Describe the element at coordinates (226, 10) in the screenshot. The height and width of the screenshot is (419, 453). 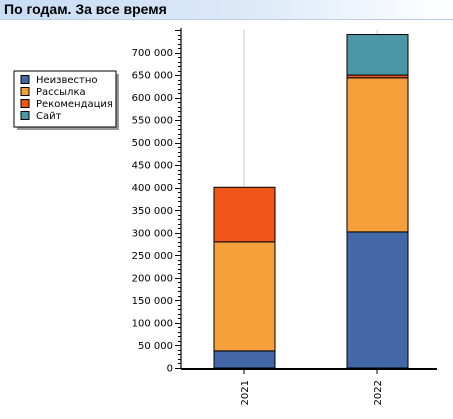
I see `report-header: По годам. За все время` at that location.